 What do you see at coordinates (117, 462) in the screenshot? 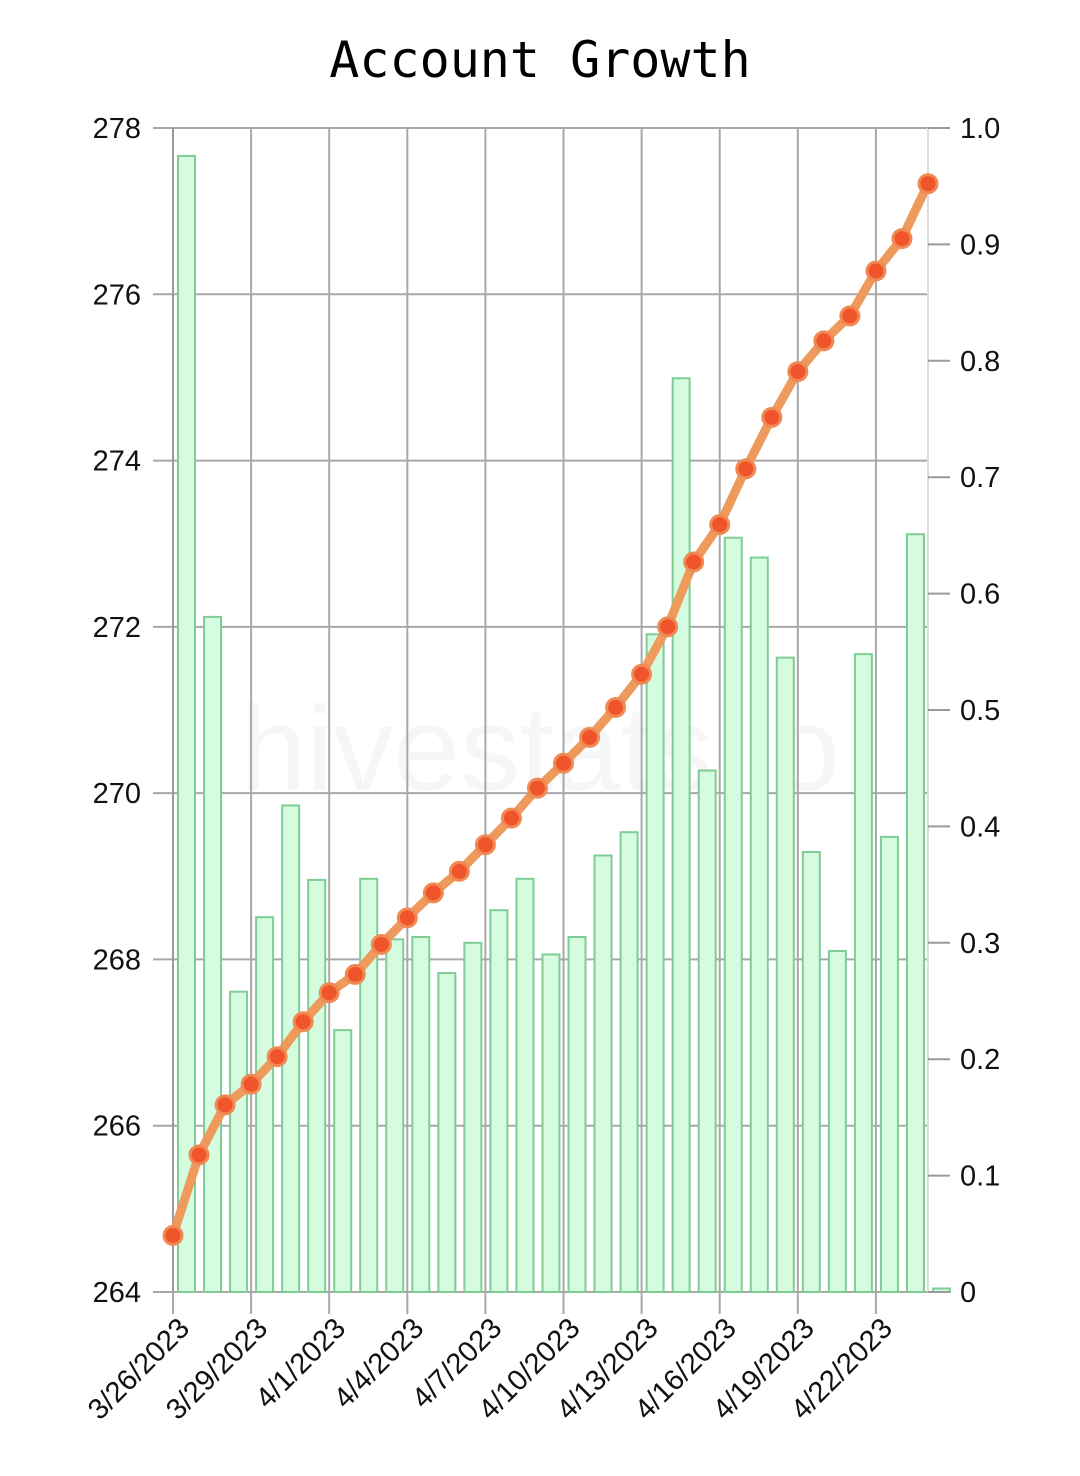
I see `y-left-tick-label: 274` at bounding box center [117, 462].